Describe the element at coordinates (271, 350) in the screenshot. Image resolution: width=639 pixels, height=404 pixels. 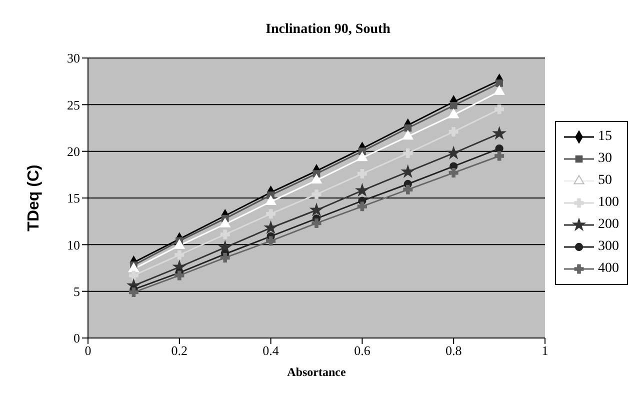
I see `x-tick-label: 0.4` at that location.